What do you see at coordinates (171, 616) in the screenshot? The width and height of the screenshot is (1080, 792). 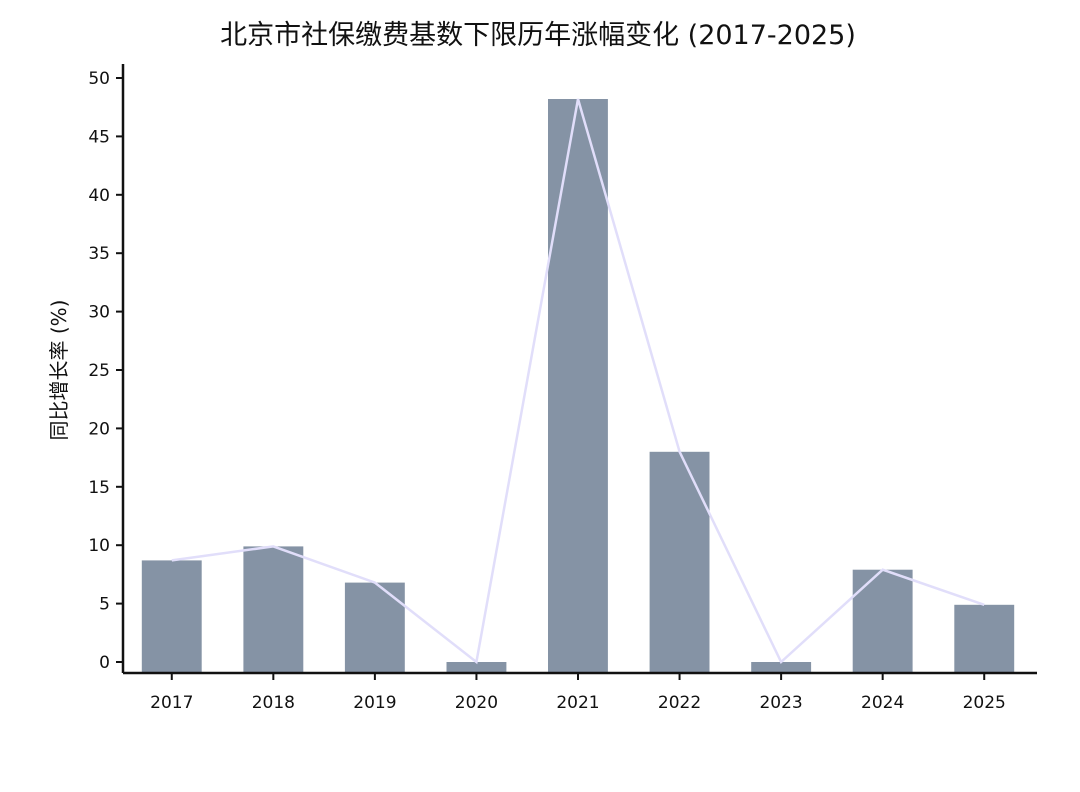 I see `bar-2017` at bounding box center [171, 616].